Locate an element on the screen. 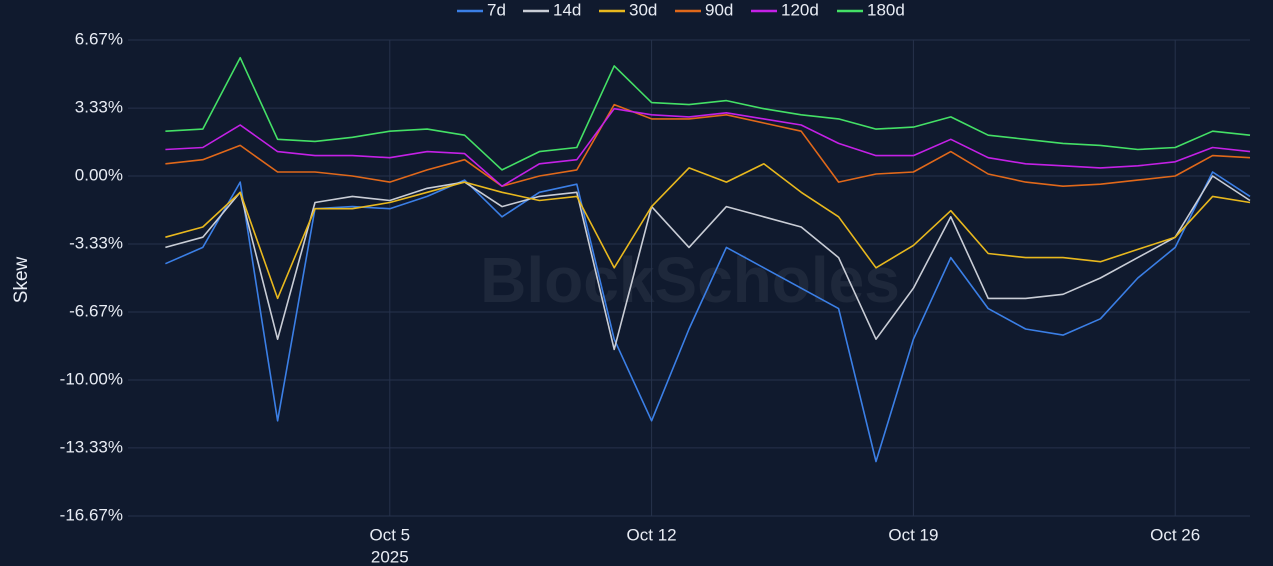  x-tick-label: Oct 26 is located at coordinates (1175, 534).